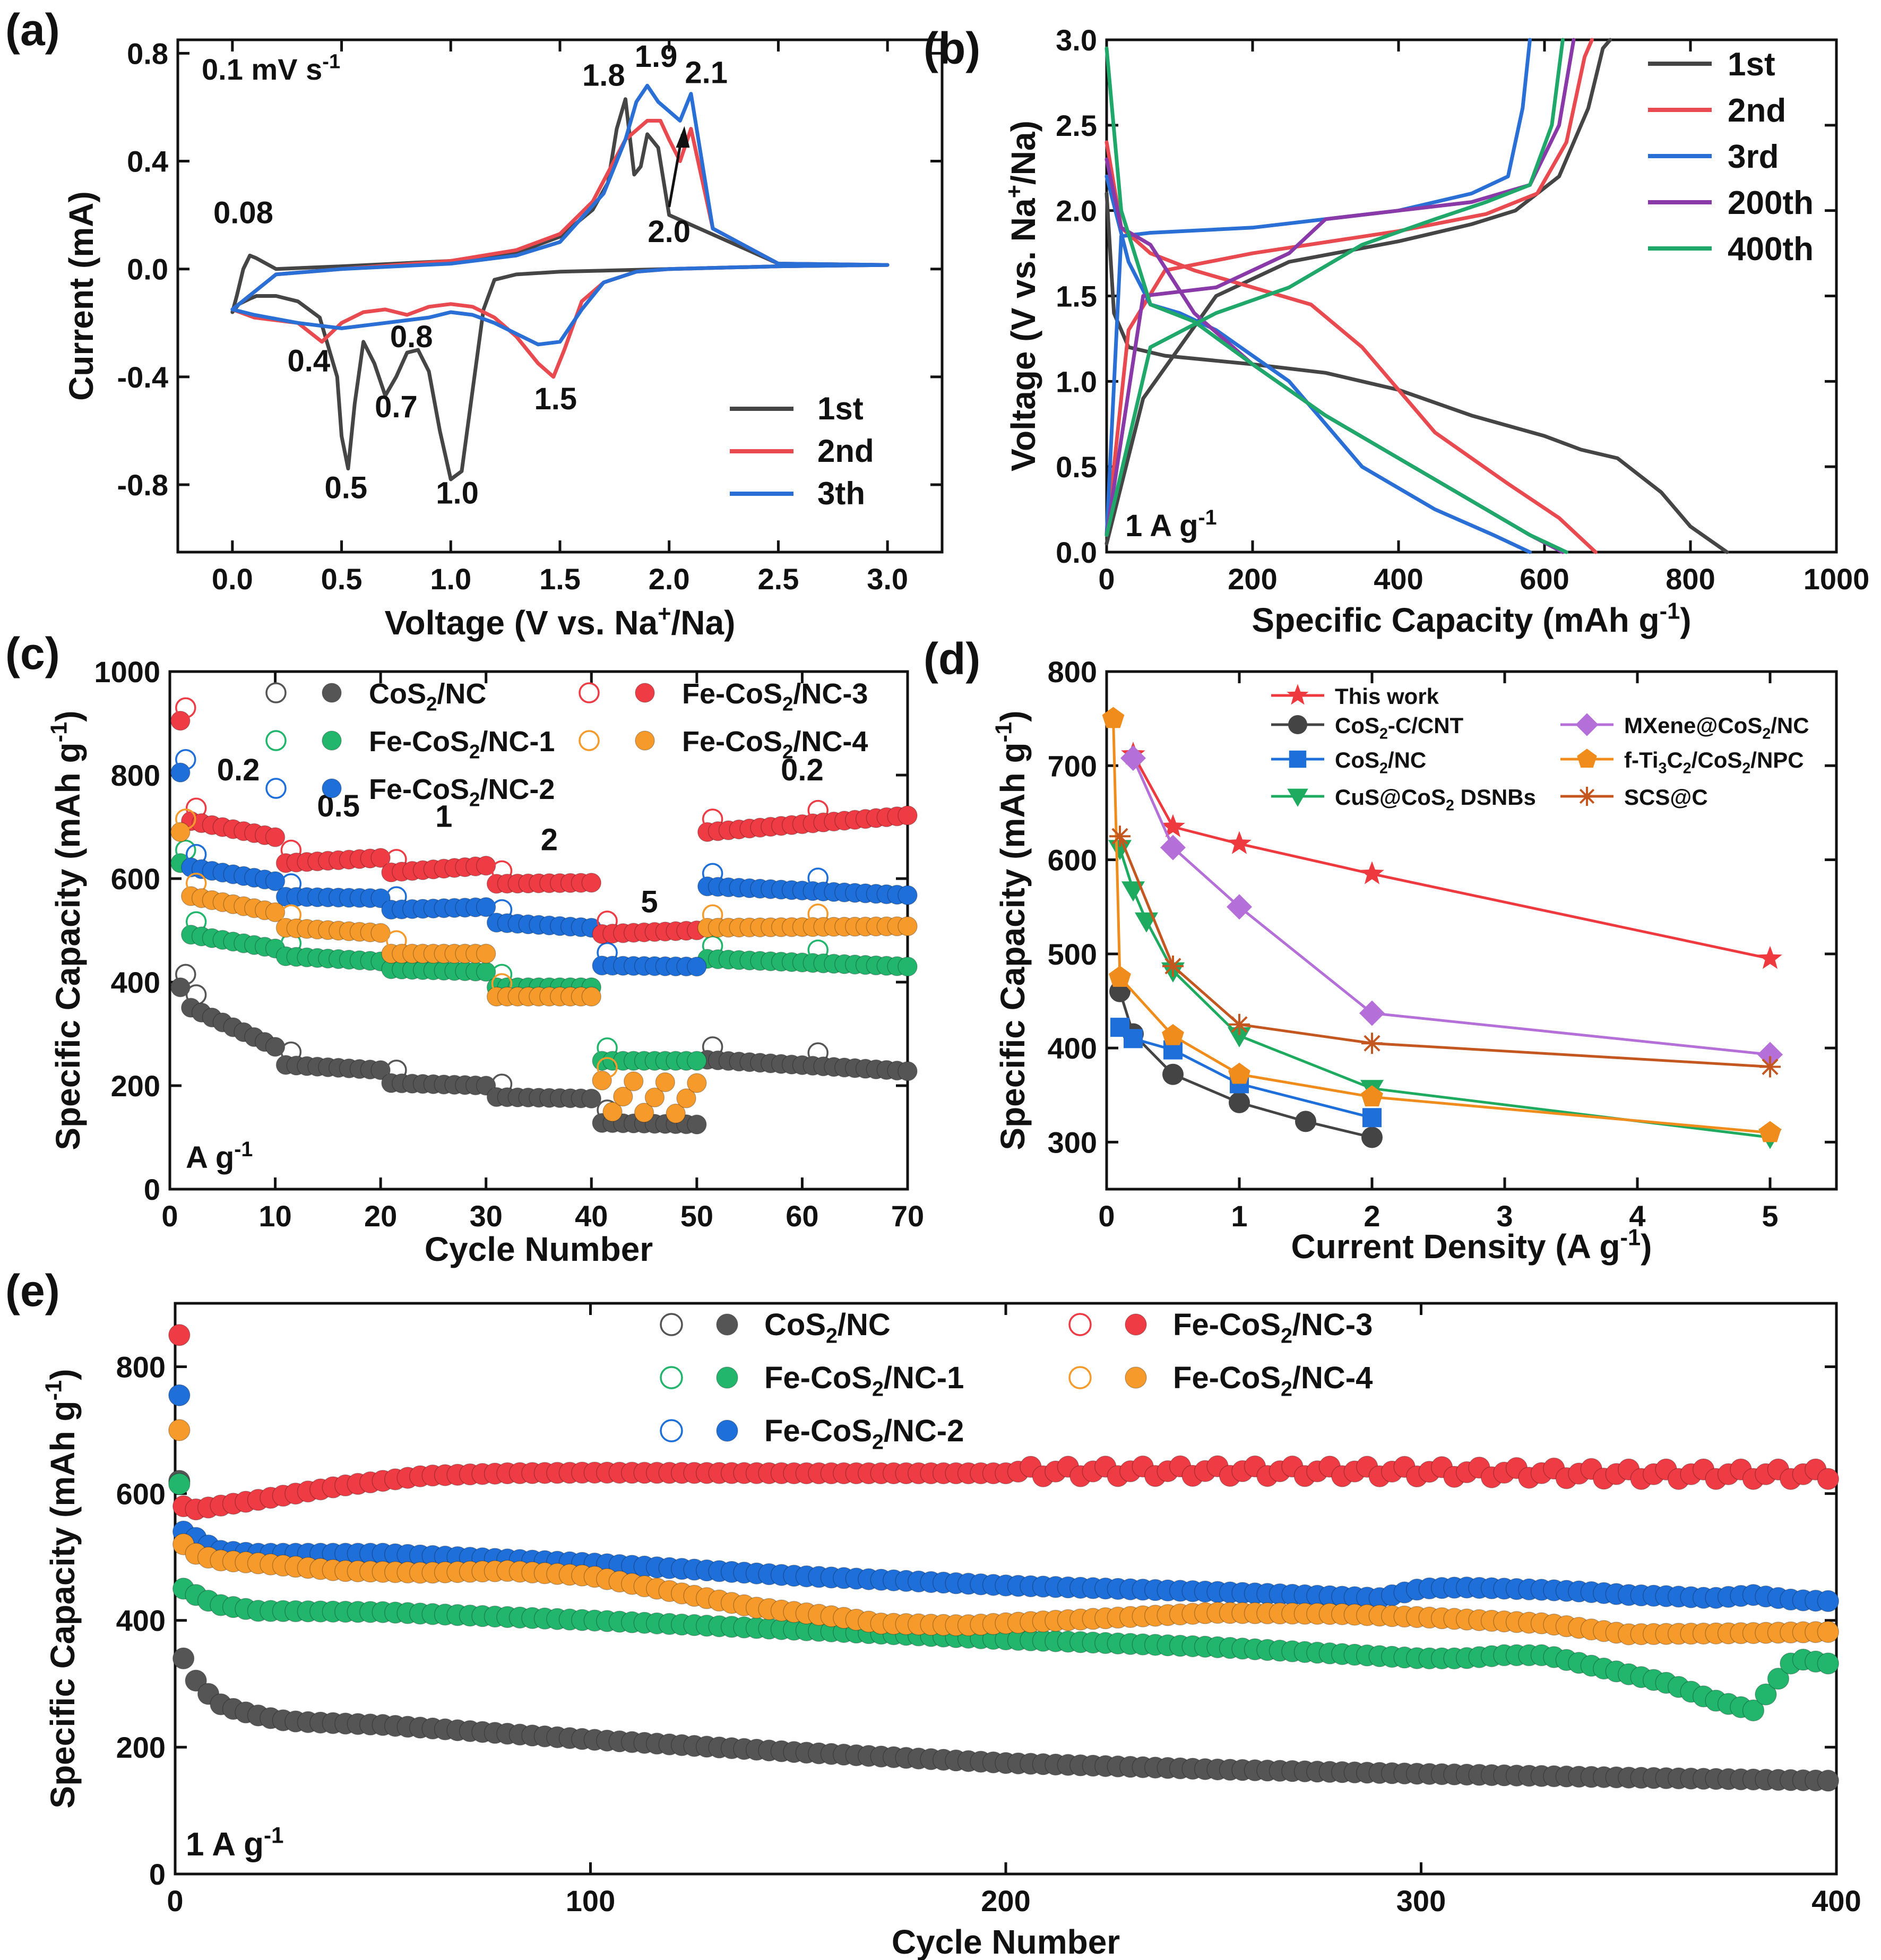 The image size is (1881, 1960). I want to click on b-panel-label: (b), so click(952, 48).